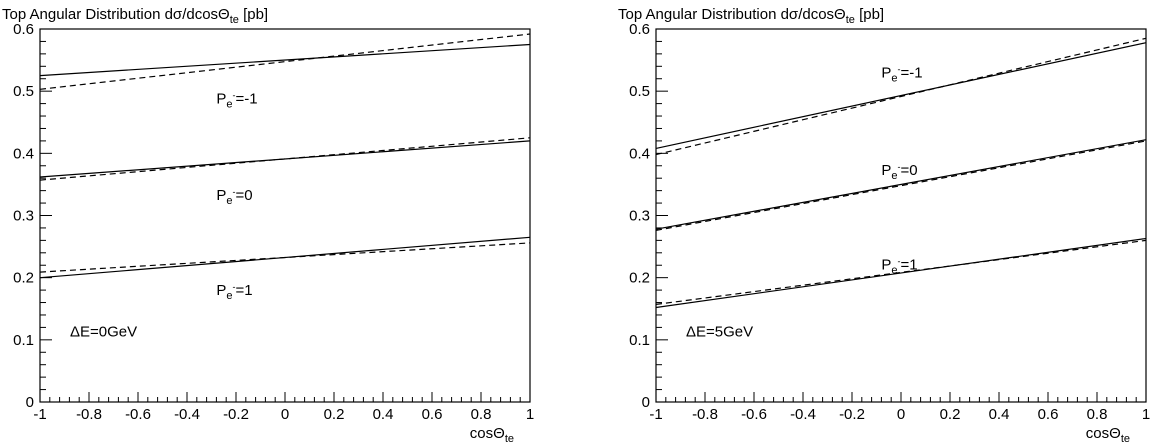 This screenshot has height=444, width=1150. Describe the element at coordinates (719, 332) in the screenshot. I see `delta-e-annotation: ΔE=5GeV` at that location.